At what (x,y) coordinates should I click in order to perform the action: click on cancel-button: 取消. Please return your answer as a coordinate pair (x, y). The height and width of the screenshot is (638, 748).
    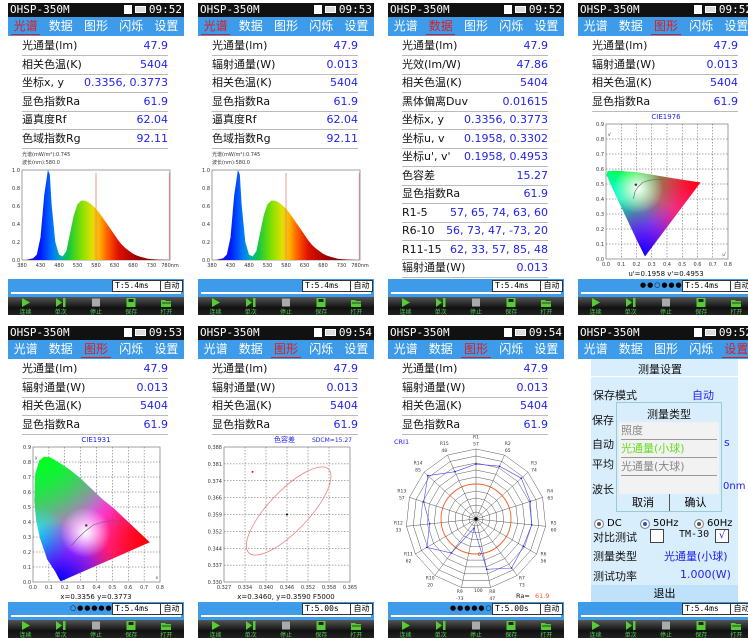
    Looking at the image, I should click on (643, 502).